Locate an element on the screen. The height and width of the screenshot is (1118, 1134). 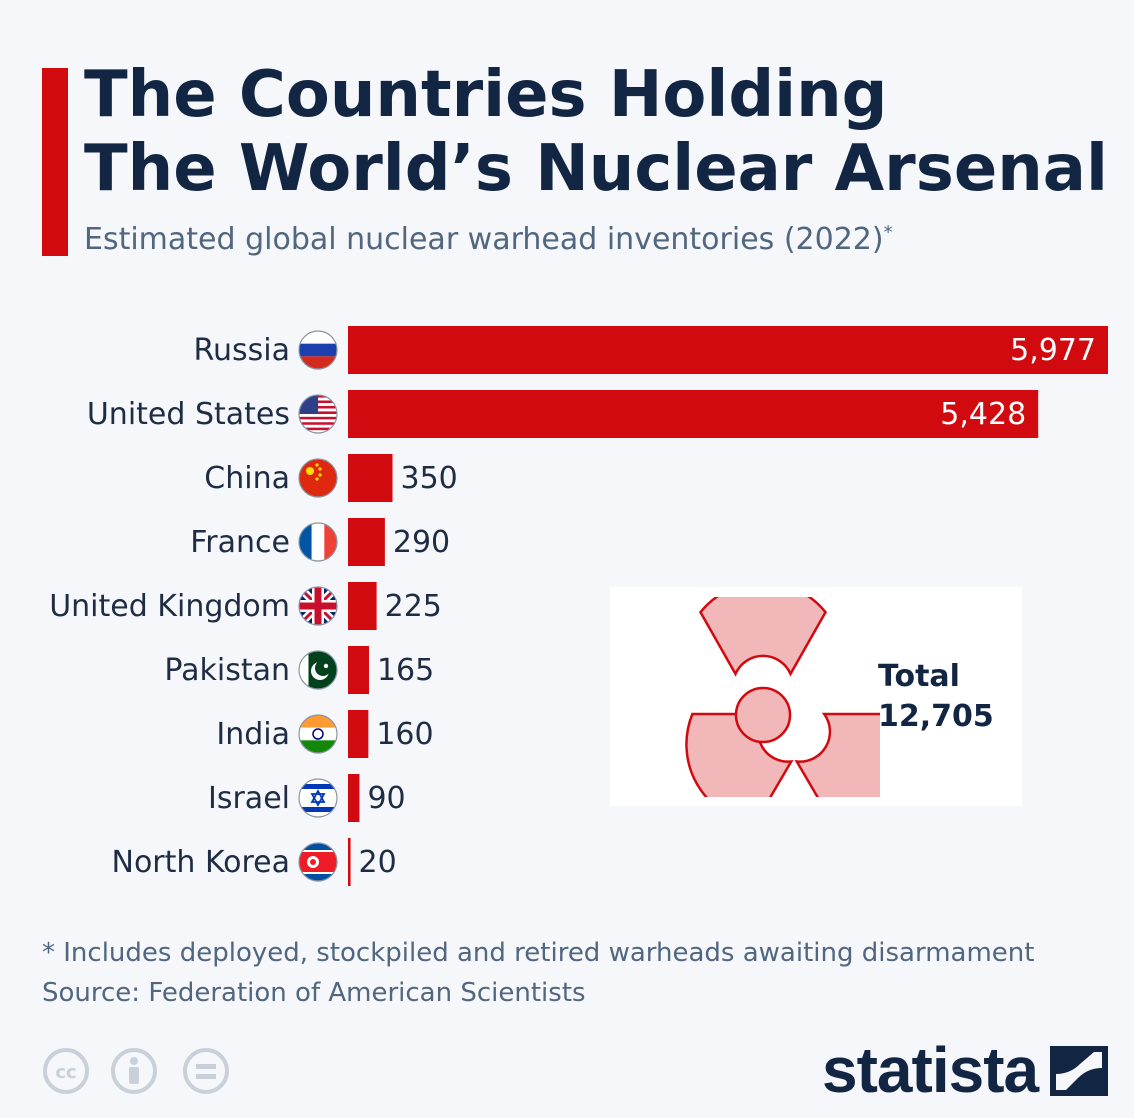
bar-india is located at coordinates (358, 734).